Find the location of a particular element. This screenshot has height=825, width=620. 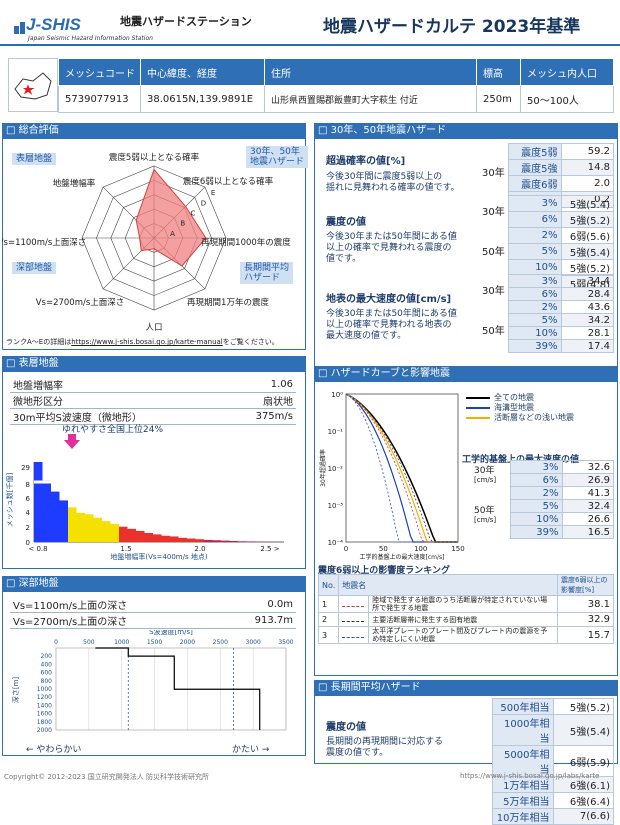

hazard3050-title: □ 30年、50年地震ハザード is located at coordinates (466, 131).